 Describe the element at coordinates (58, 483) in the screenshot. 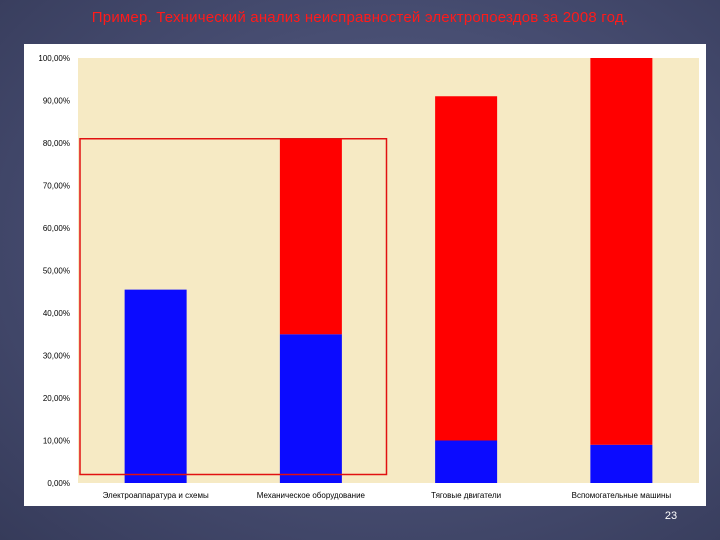

I see `y-tick-label: 0,00%` at that location.